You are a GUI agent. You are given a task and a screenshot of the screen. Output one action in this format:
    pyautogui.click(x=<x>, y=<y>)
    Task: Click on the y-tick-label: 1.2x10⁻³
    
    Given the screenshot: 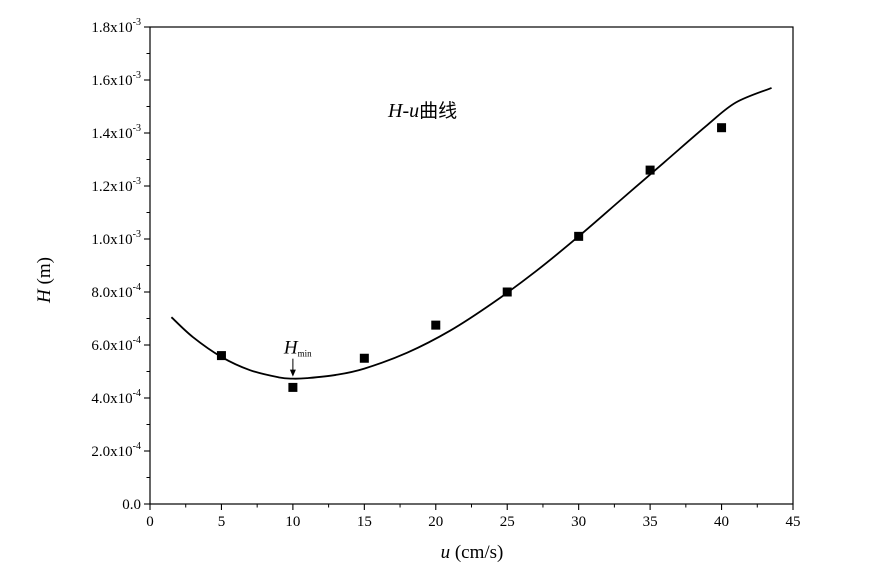 What is the action you would take?
    pyautogui.click(x=116, y=185)
    